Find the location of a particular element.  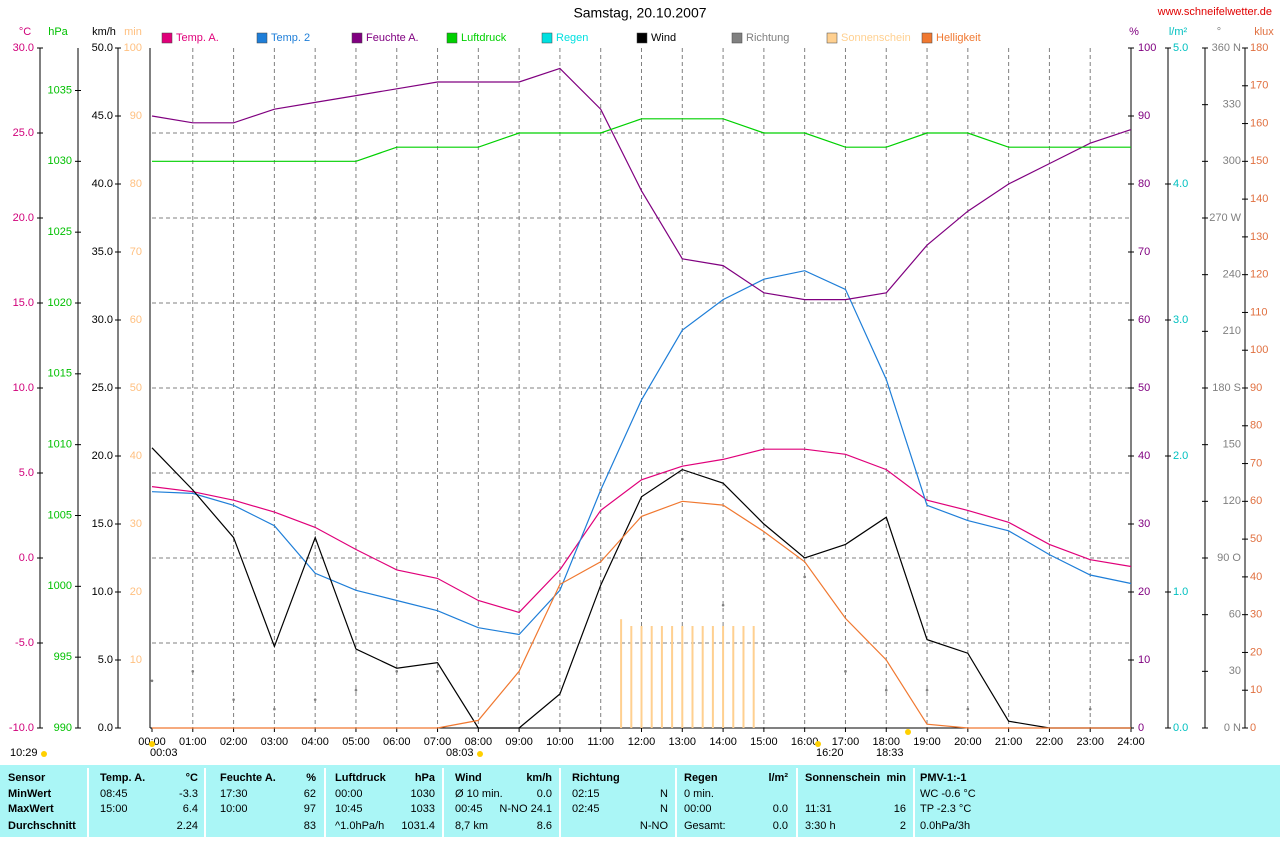

y-tick-label: 70 is located at coordinates (1144, 252).